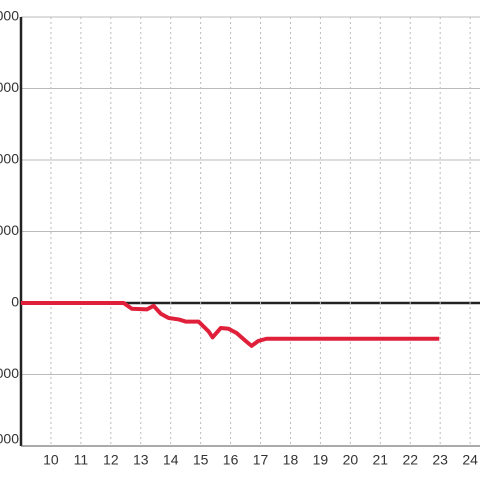 This screenshot has height=480, width=480. I want to click on x-tick-label: 23, so click(440, 460).